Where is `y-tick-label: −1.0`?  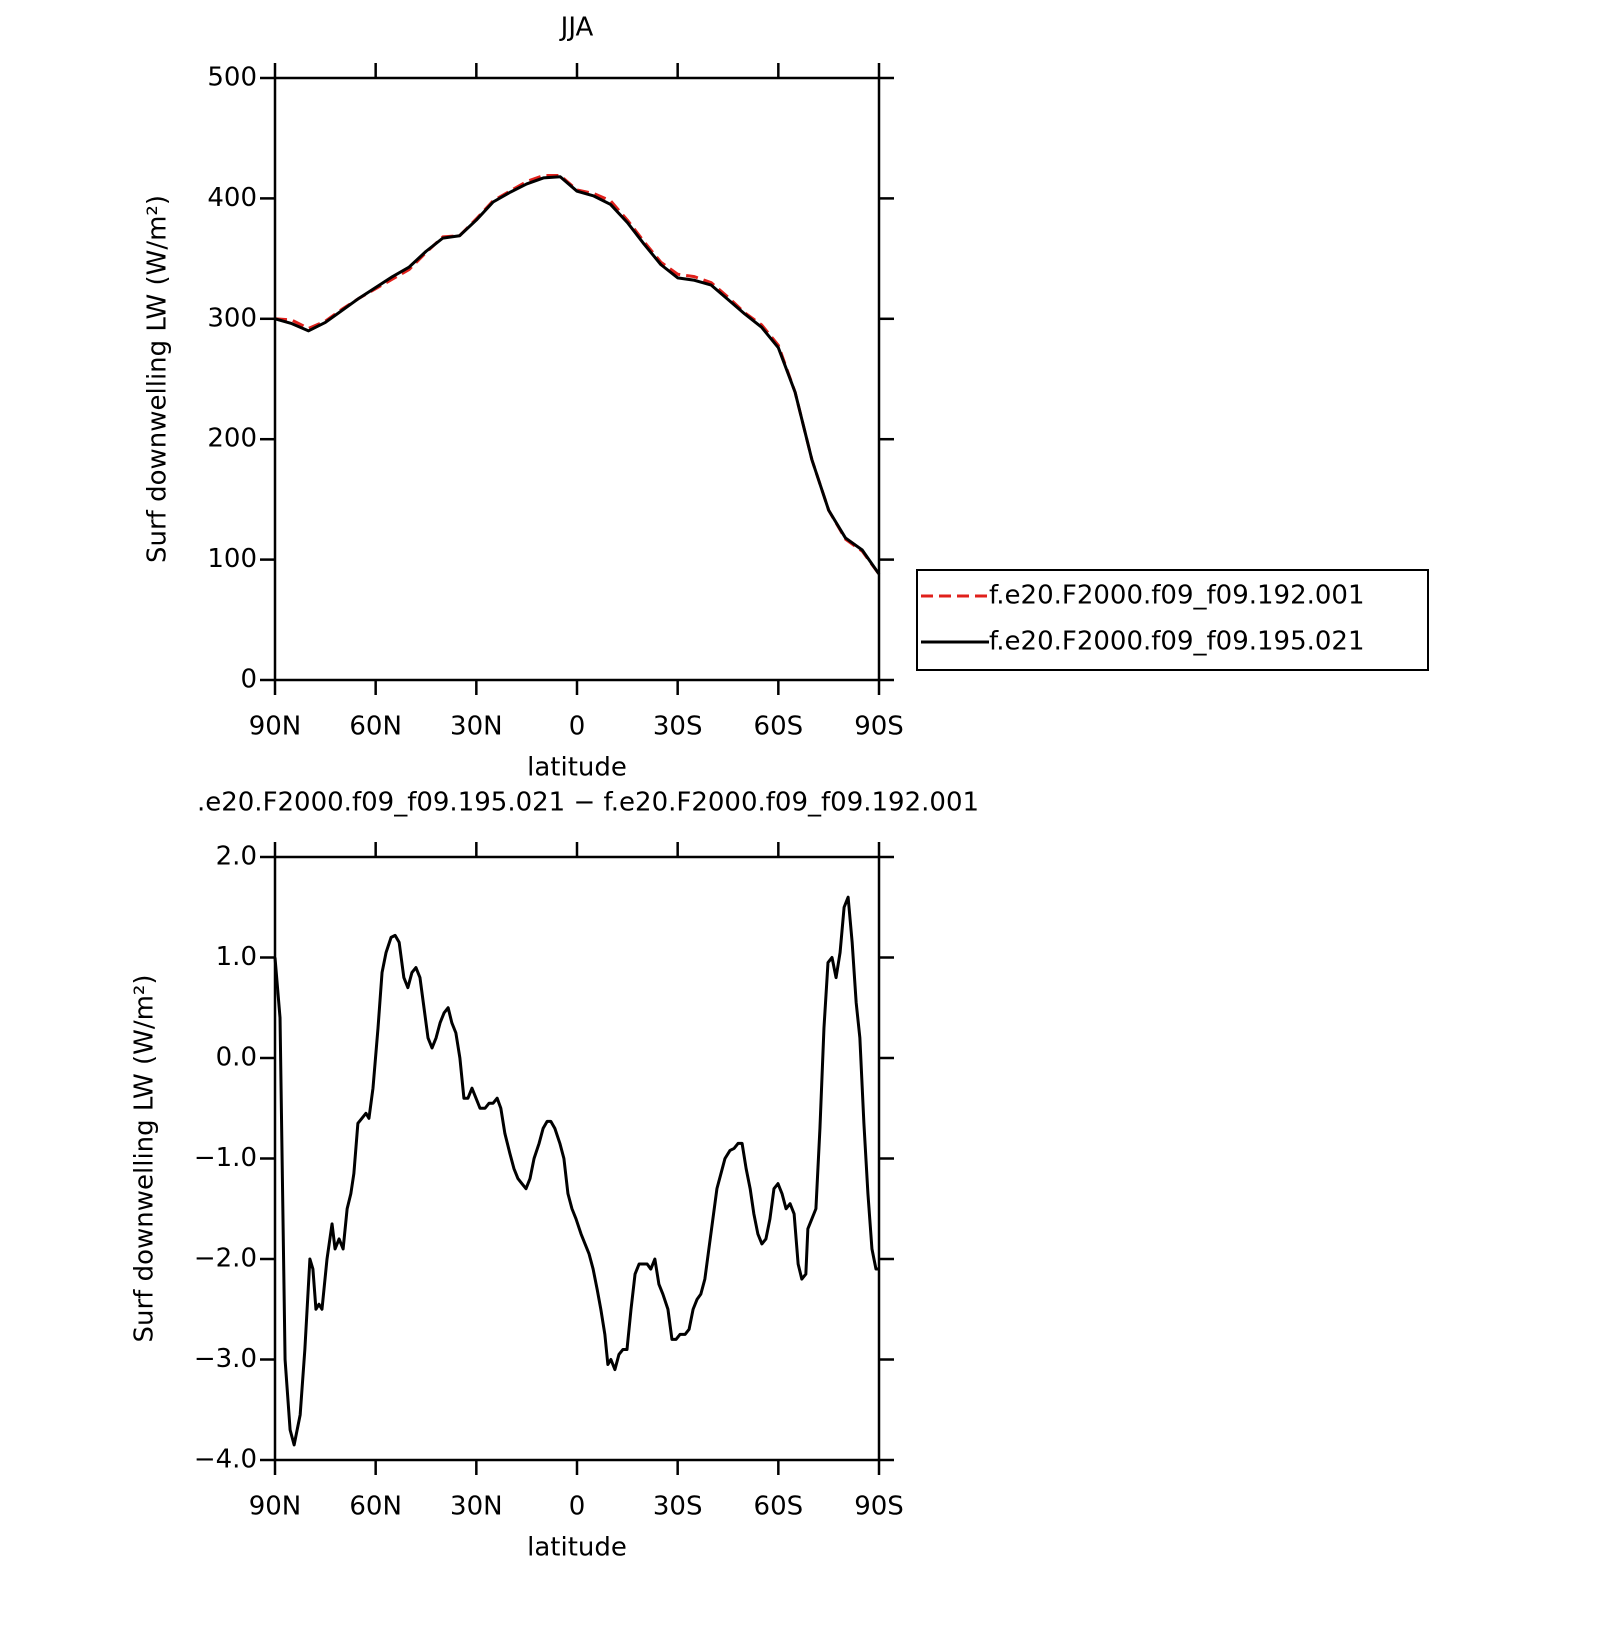 y-tick-label: −1.0 is located at coordinates (225, 1158).